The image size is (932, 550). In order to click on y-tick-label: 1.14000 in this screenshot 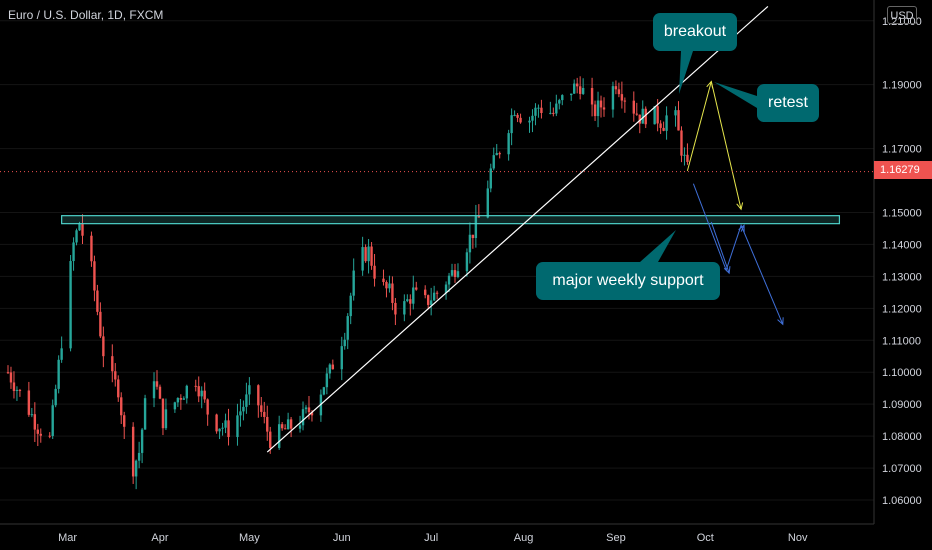, I will do `click(902, 245)`.